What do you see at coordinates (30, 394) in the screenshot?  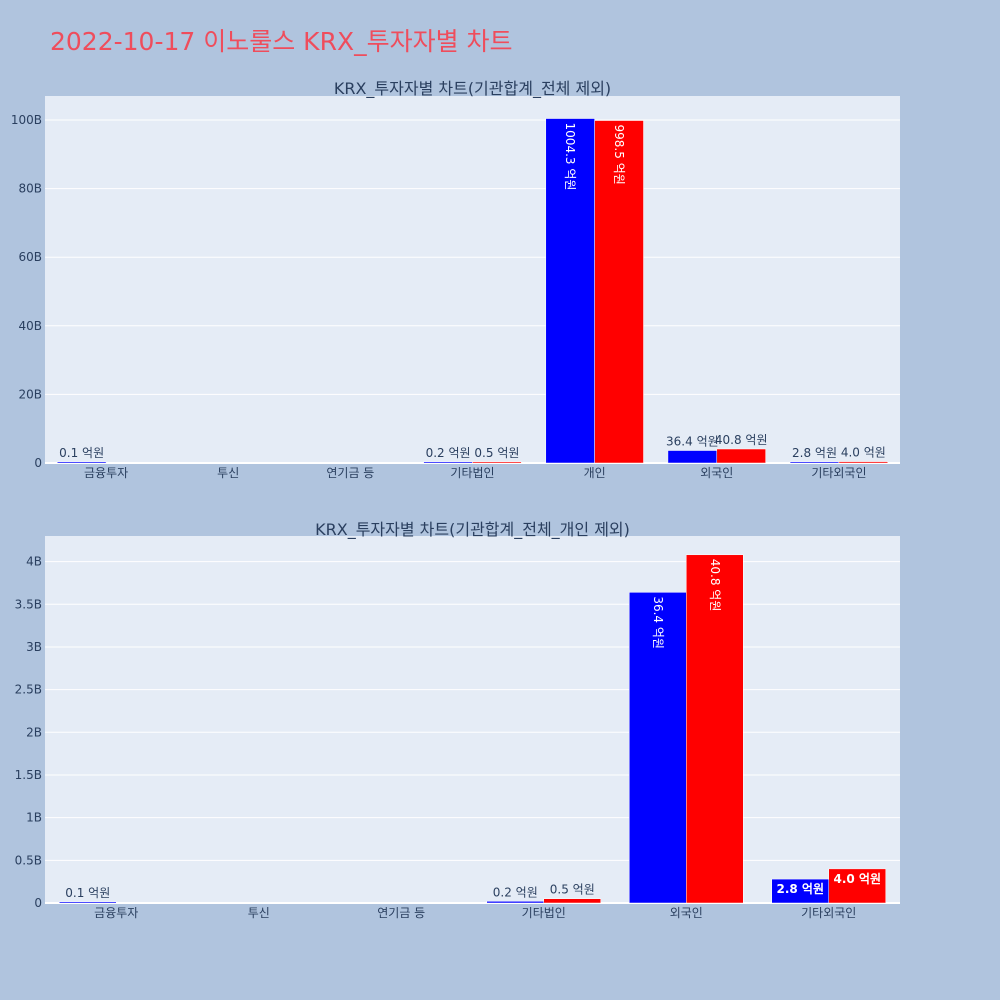 I see `y-tick-label: 20B` at bounding box center [30, 394].